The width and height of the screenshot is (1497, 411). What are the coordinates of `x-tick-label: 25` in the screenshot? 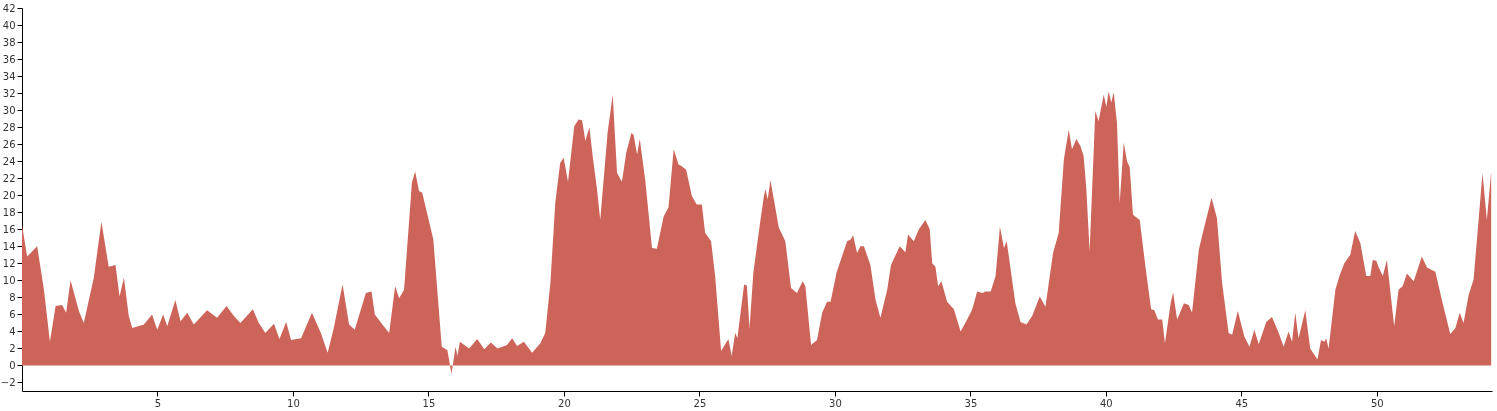 It's located at (700, 403).